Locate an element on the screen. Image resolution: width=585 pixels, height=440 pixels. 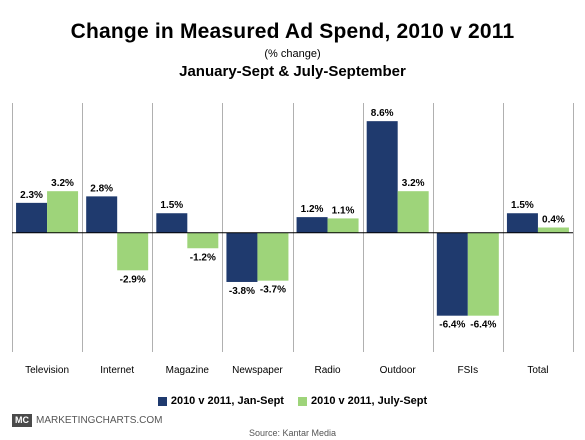
bar-july-sept-outdoor is located at coordinates (413, 212).